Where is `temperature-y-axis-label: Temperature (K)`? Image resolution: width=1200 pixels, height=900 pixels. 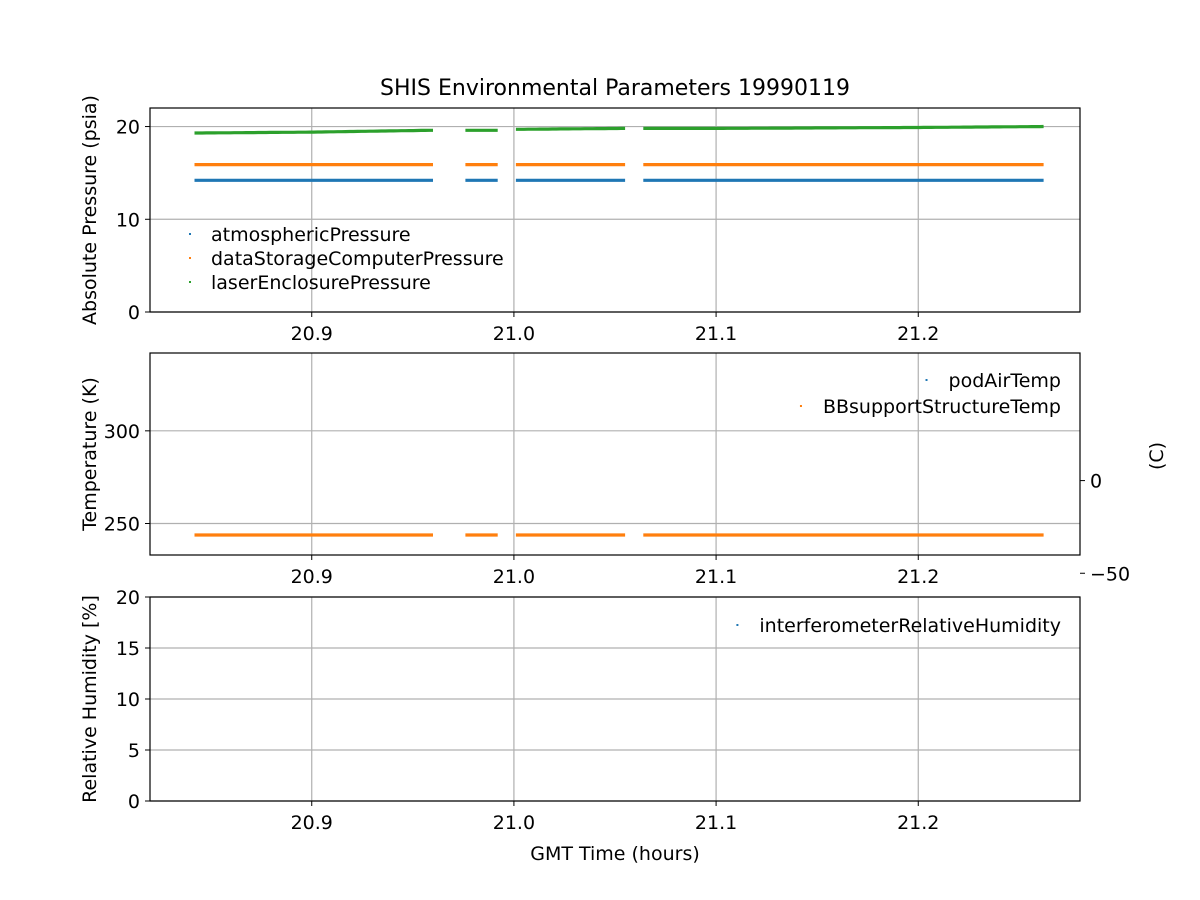 temperature-y-axis-label: Temperature (K) is located at coordinates (90, 454).